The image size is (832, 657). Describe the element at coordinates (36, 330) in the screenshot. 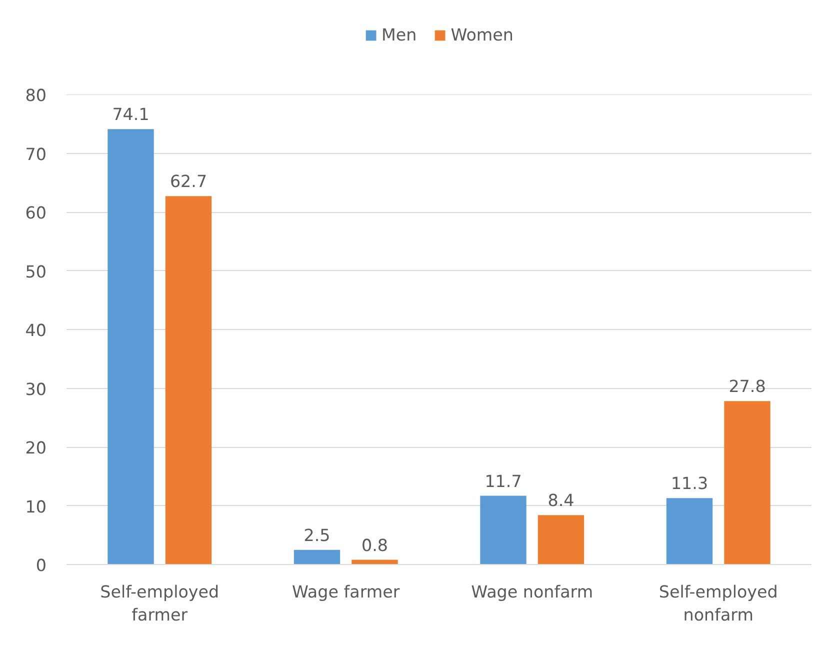

I see `y-tick-label: 40` at that location.